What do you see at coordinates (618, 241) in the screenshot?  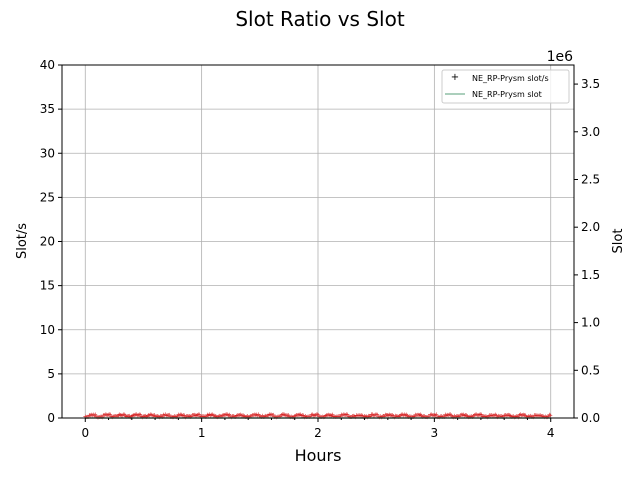 I see `right-y-axis-label: Slot` at bounding box center [618, 241].